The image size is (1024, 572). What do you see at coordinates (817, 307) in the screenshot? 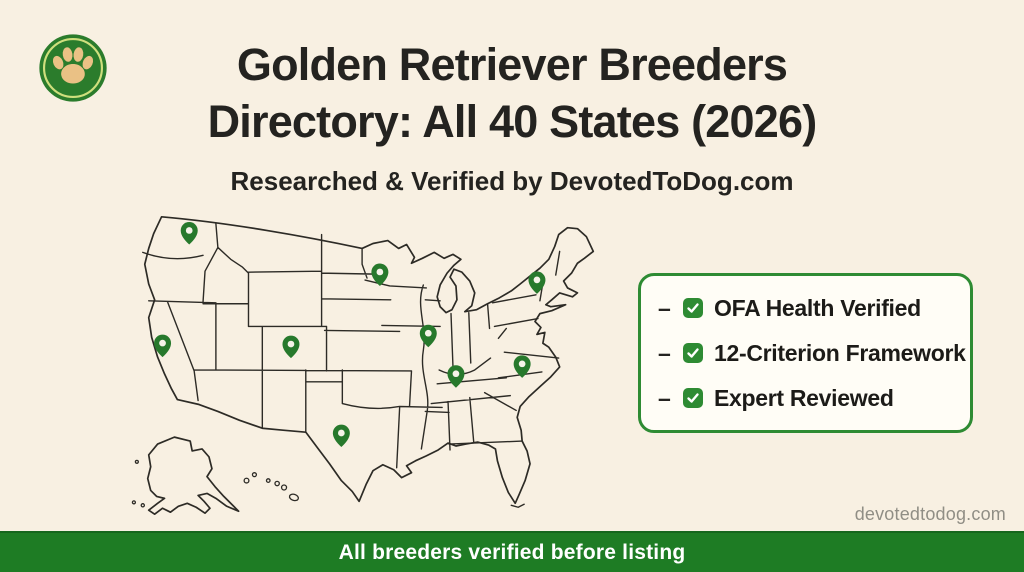
I see `checklist-item-label: OFA Health Verified` at bounding box center [817, 307].